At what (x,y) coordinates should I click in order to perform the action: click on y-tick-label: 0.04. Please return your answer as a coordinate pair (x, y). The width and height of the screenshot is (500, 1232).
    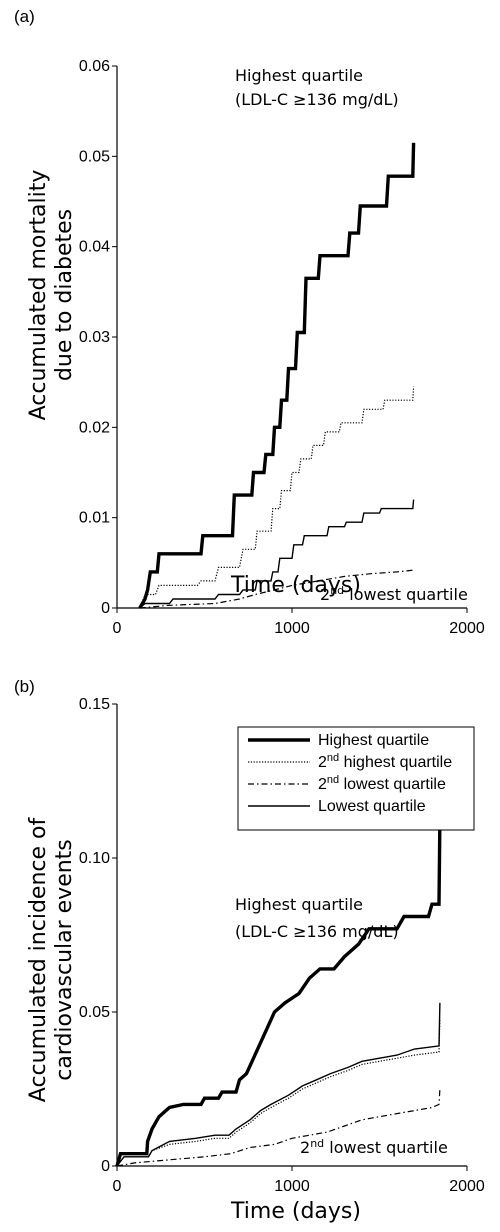
    Looking at the image, I should click on (94, 247).